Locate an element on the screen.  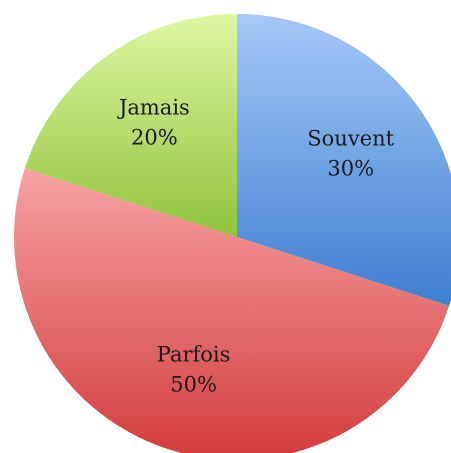
slice-value-parfois: 50% is located at coordinates (193, 385).